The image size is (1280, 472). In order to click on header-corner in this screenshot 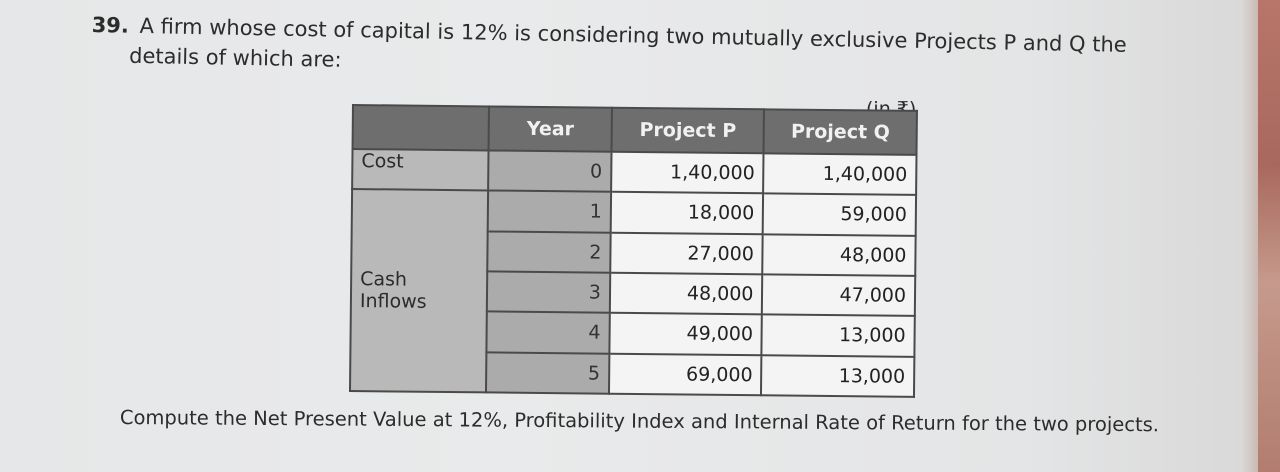, I will do `click(421, 128)`.